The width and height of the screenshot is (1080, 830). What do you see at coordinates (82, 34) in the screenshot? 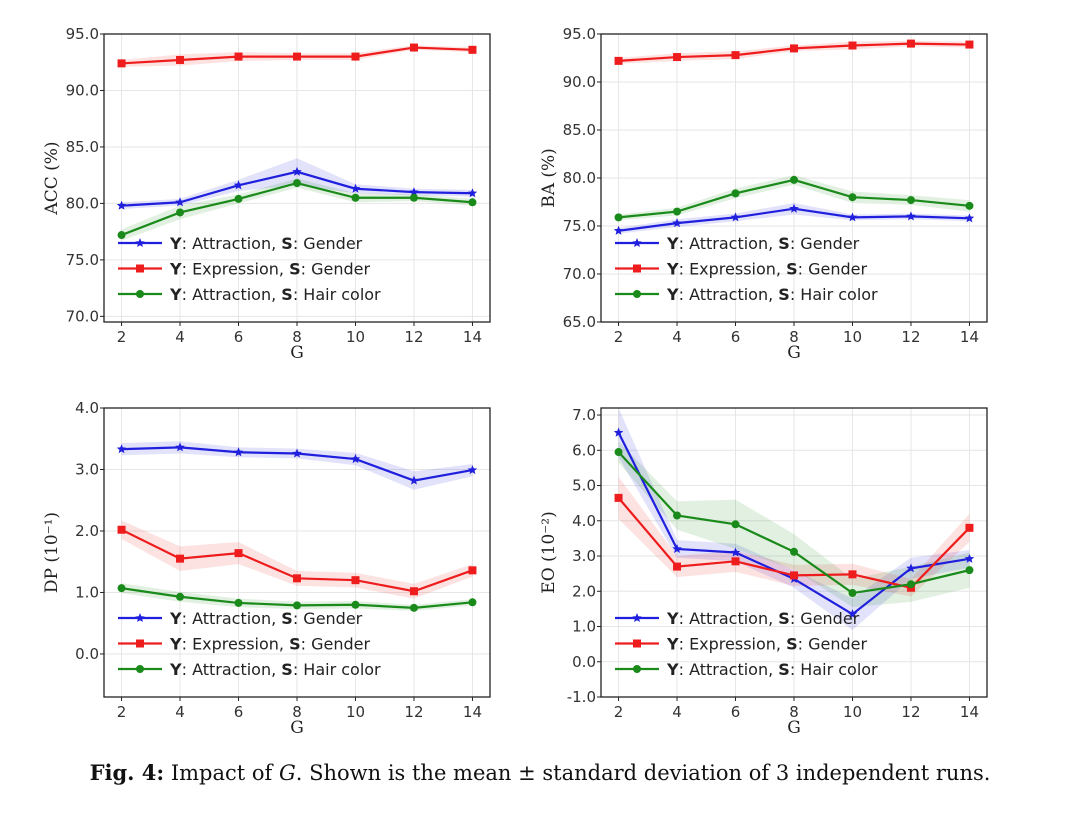
I see `y-tick-label: 95.0` at bounding box center [82, 34].